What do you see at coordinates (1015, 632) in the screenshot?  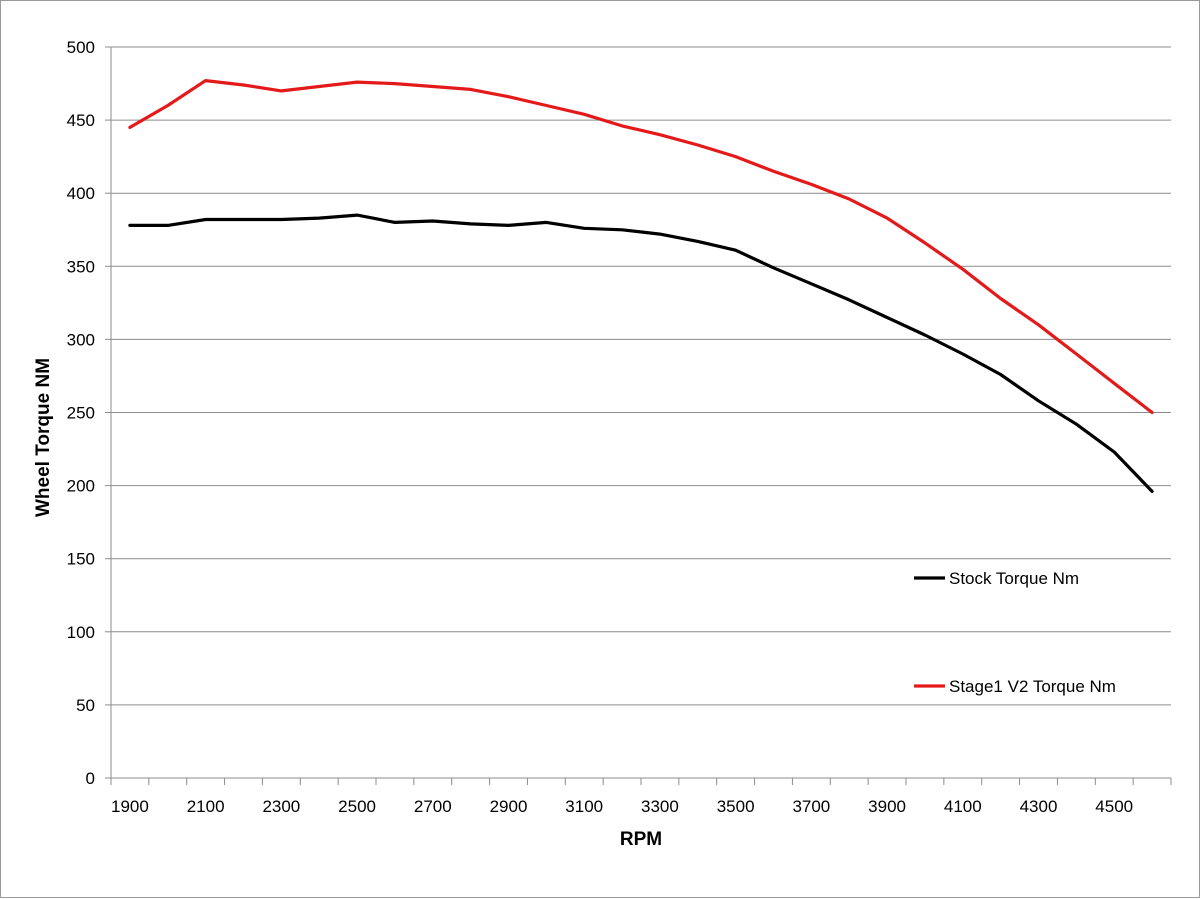 I see `legend: Stock Torque Nm Stage1 V2 Torque Nm` at bounding box center [1015, 632].